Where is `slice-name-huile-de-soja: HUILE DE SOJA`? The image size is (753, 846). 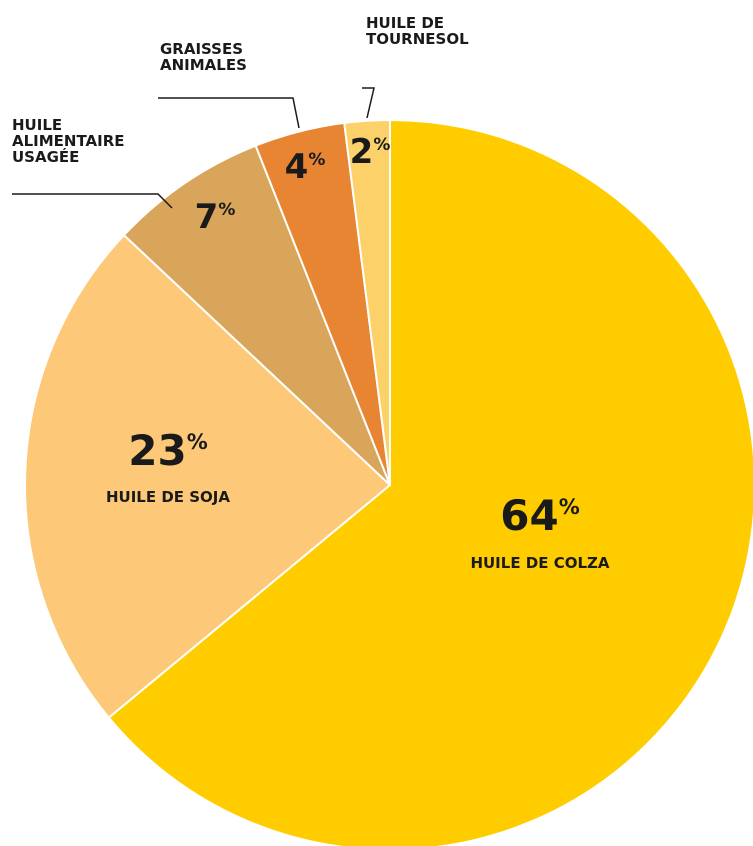 slice-name-huile-de-soja: HUILE DE SOJA is located at coordinates (168, 497).